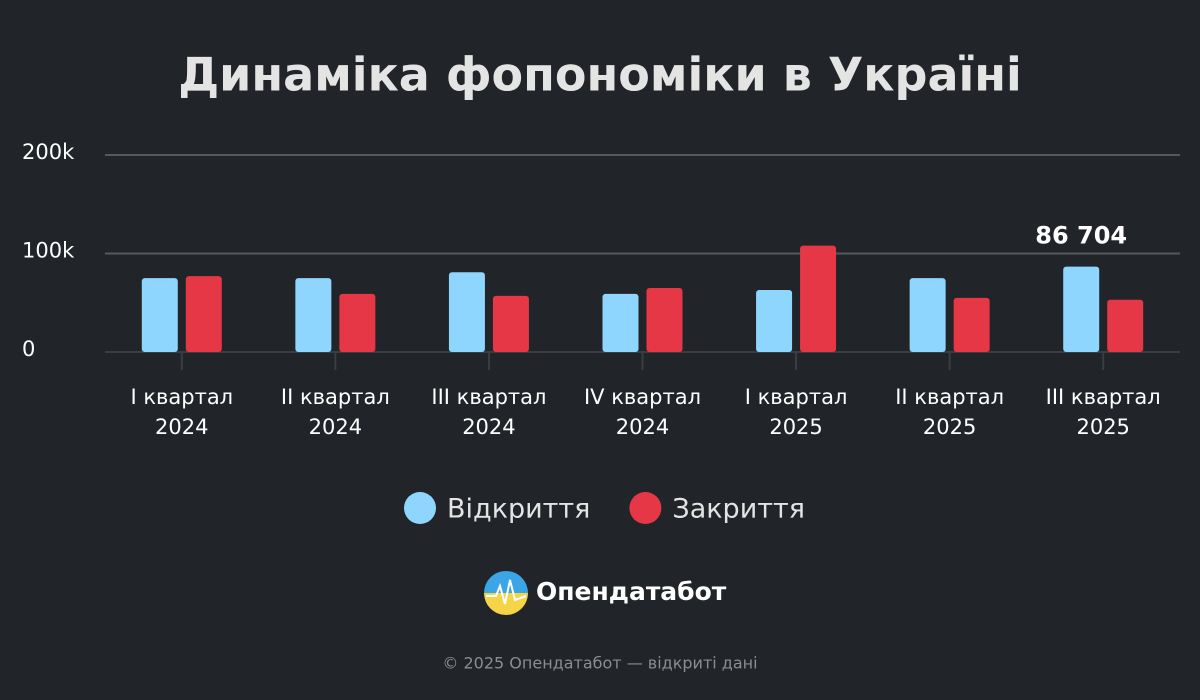 This screenshot has width=1200, height=700. I want to click on x-tick-label: III квартал 2025, so click(1103, 412).